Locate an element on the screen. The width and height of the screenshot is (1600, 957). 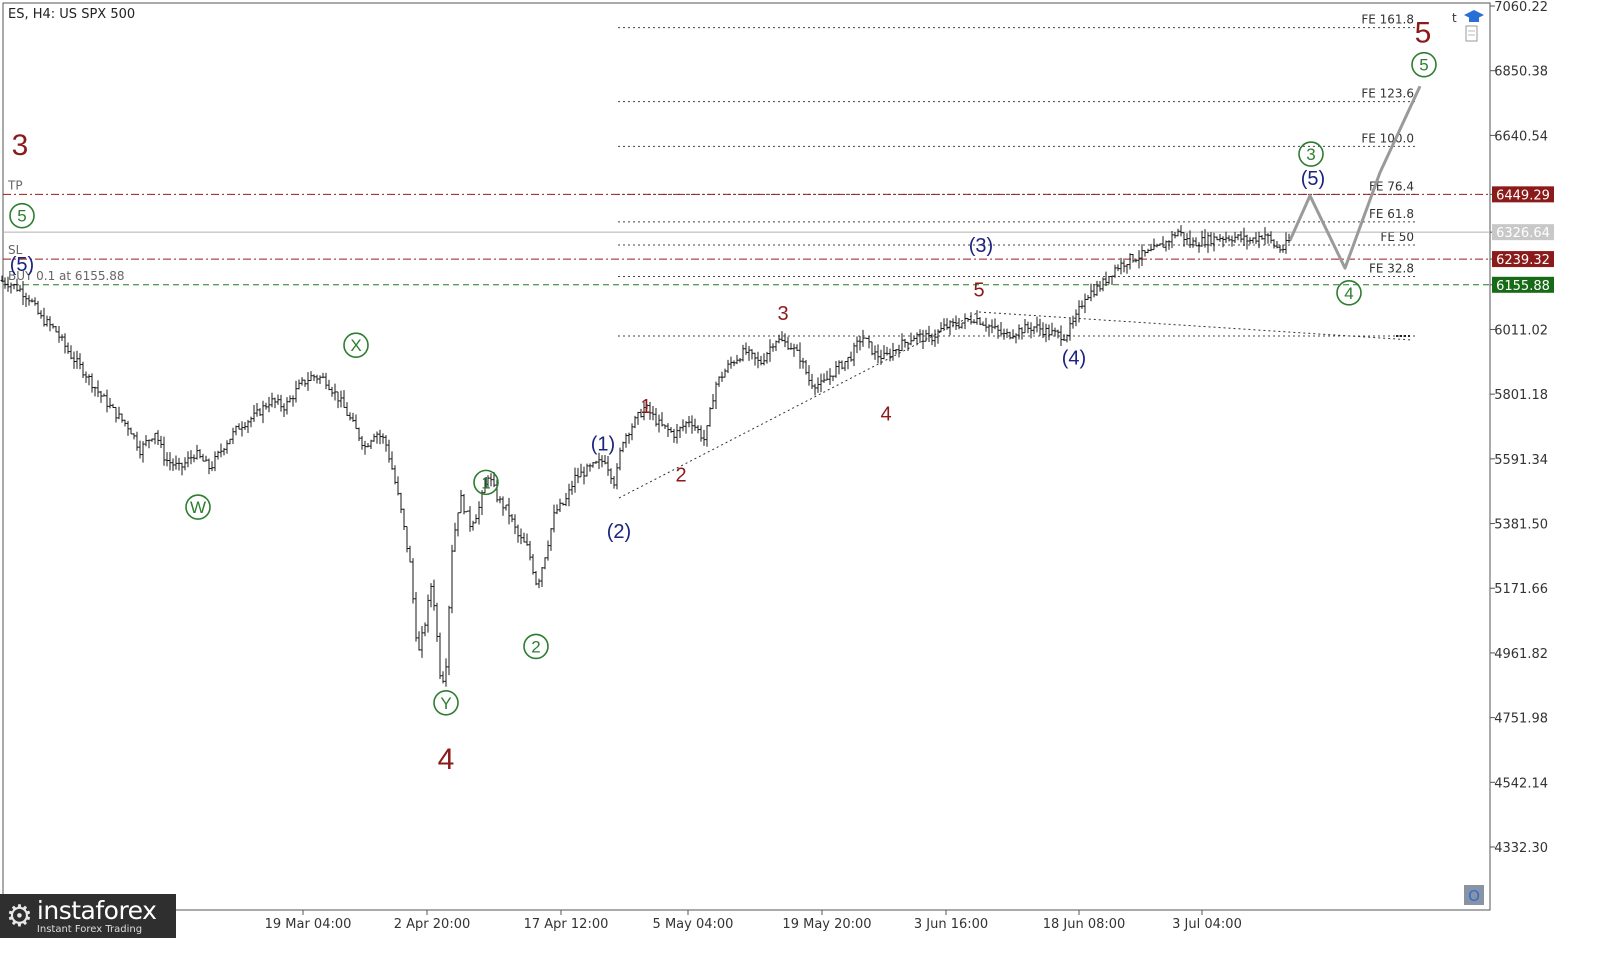
wave-label-minor: 1 is located at coordinates (645, 407).